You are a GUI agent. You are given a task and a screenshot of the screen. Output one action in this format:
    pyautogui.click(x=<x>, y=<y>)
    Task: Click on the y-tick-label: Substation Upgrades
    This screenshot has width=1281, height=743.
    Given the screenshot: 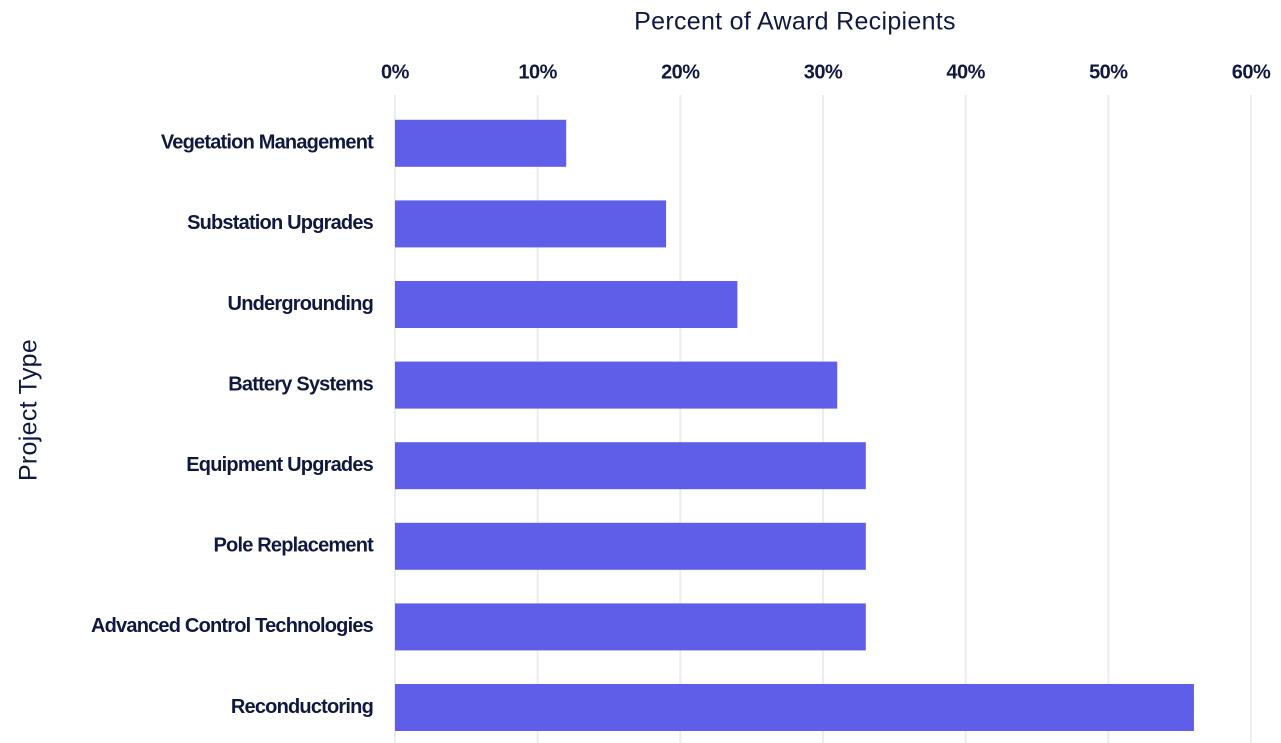 What is the action you would take?
    pyautogui.click(x=280, y=223)
    